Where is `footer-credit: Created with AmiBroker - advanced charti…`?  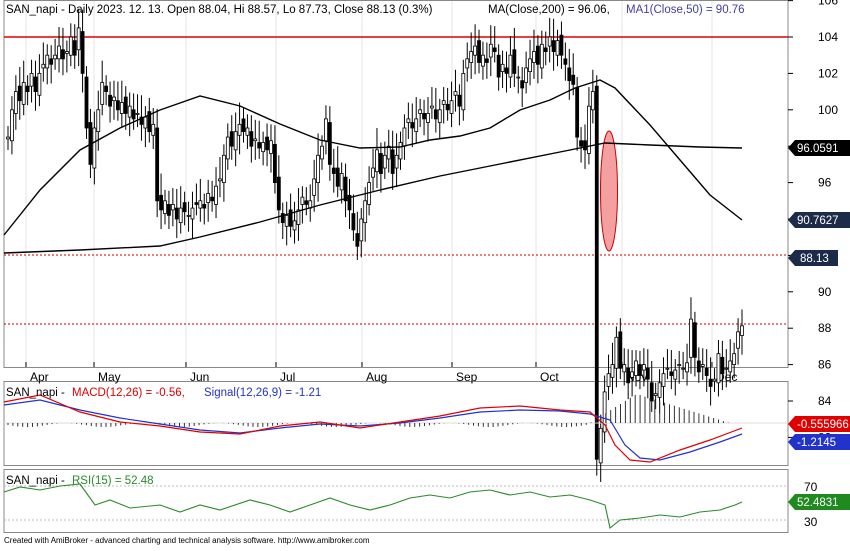
footer-credit: Created with AmiBroker - advanced charti… is located at coordinates (187, 540).